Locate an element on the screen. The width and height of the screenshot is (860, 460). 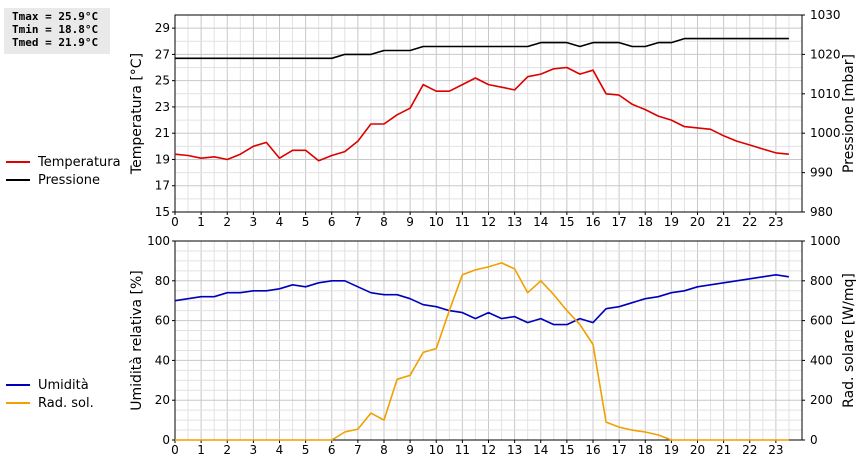
y2-tick-label: 1010 is located at coordinates (825, 94).